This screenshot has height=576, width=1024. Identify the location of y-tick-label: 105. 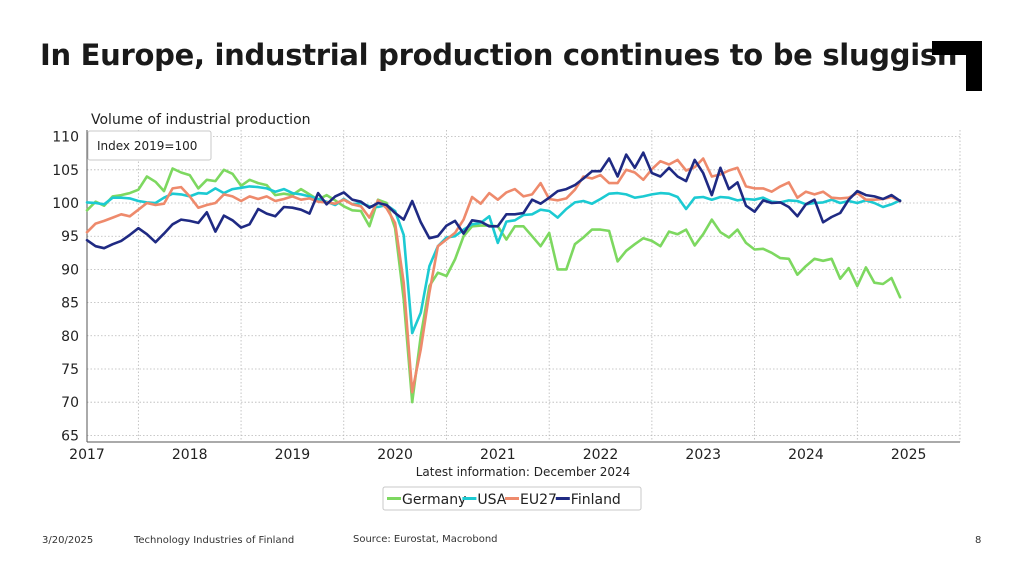
(65, 171).